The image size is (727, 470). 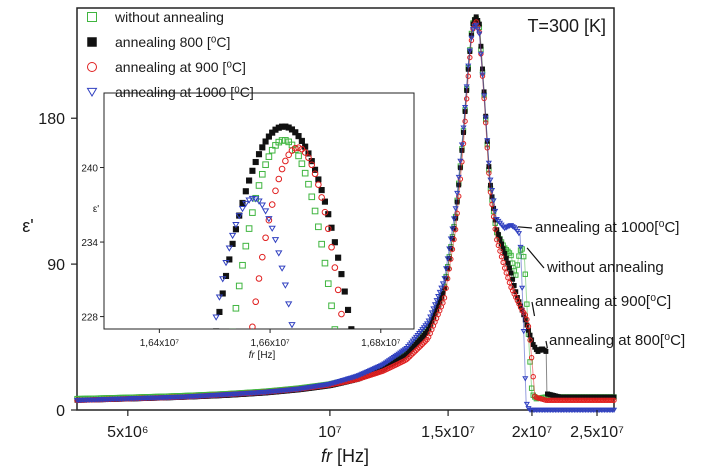 I want to click on y-tick-label: 0, so click(x=60, y=411).